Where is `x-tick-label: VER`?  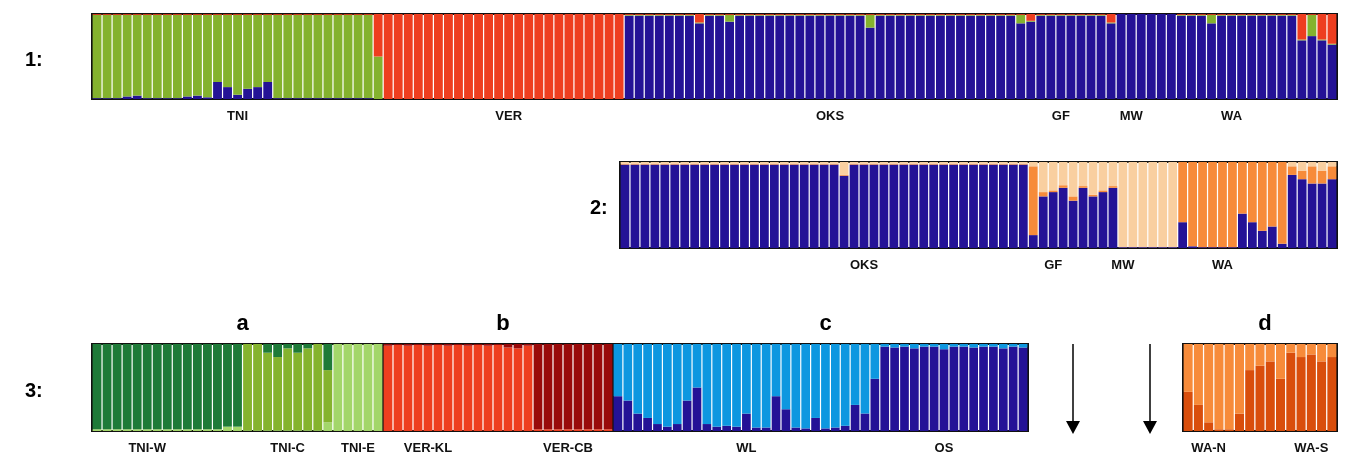 x-tick-label: VER is located at coordinates (509, 115).